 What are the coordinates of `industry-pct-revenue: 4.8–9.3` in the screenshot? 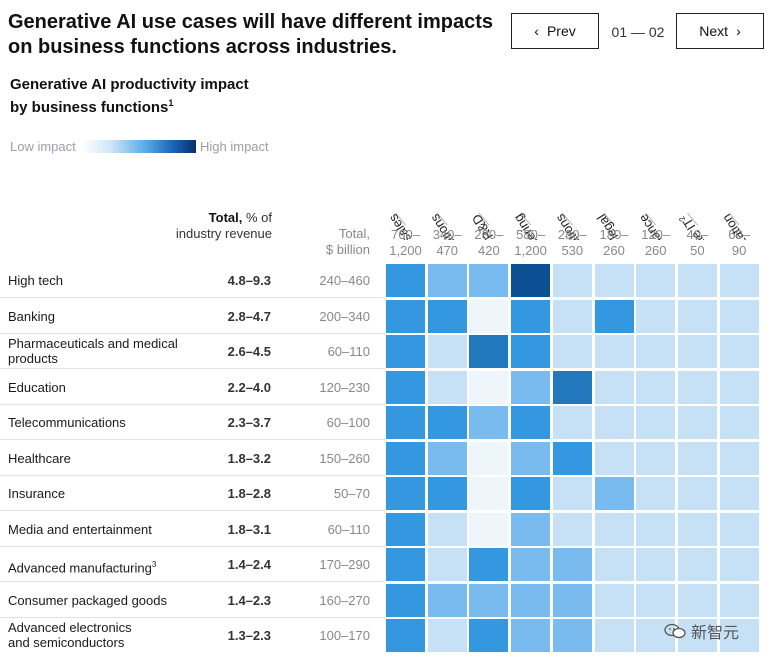 It's located at (249, 280).